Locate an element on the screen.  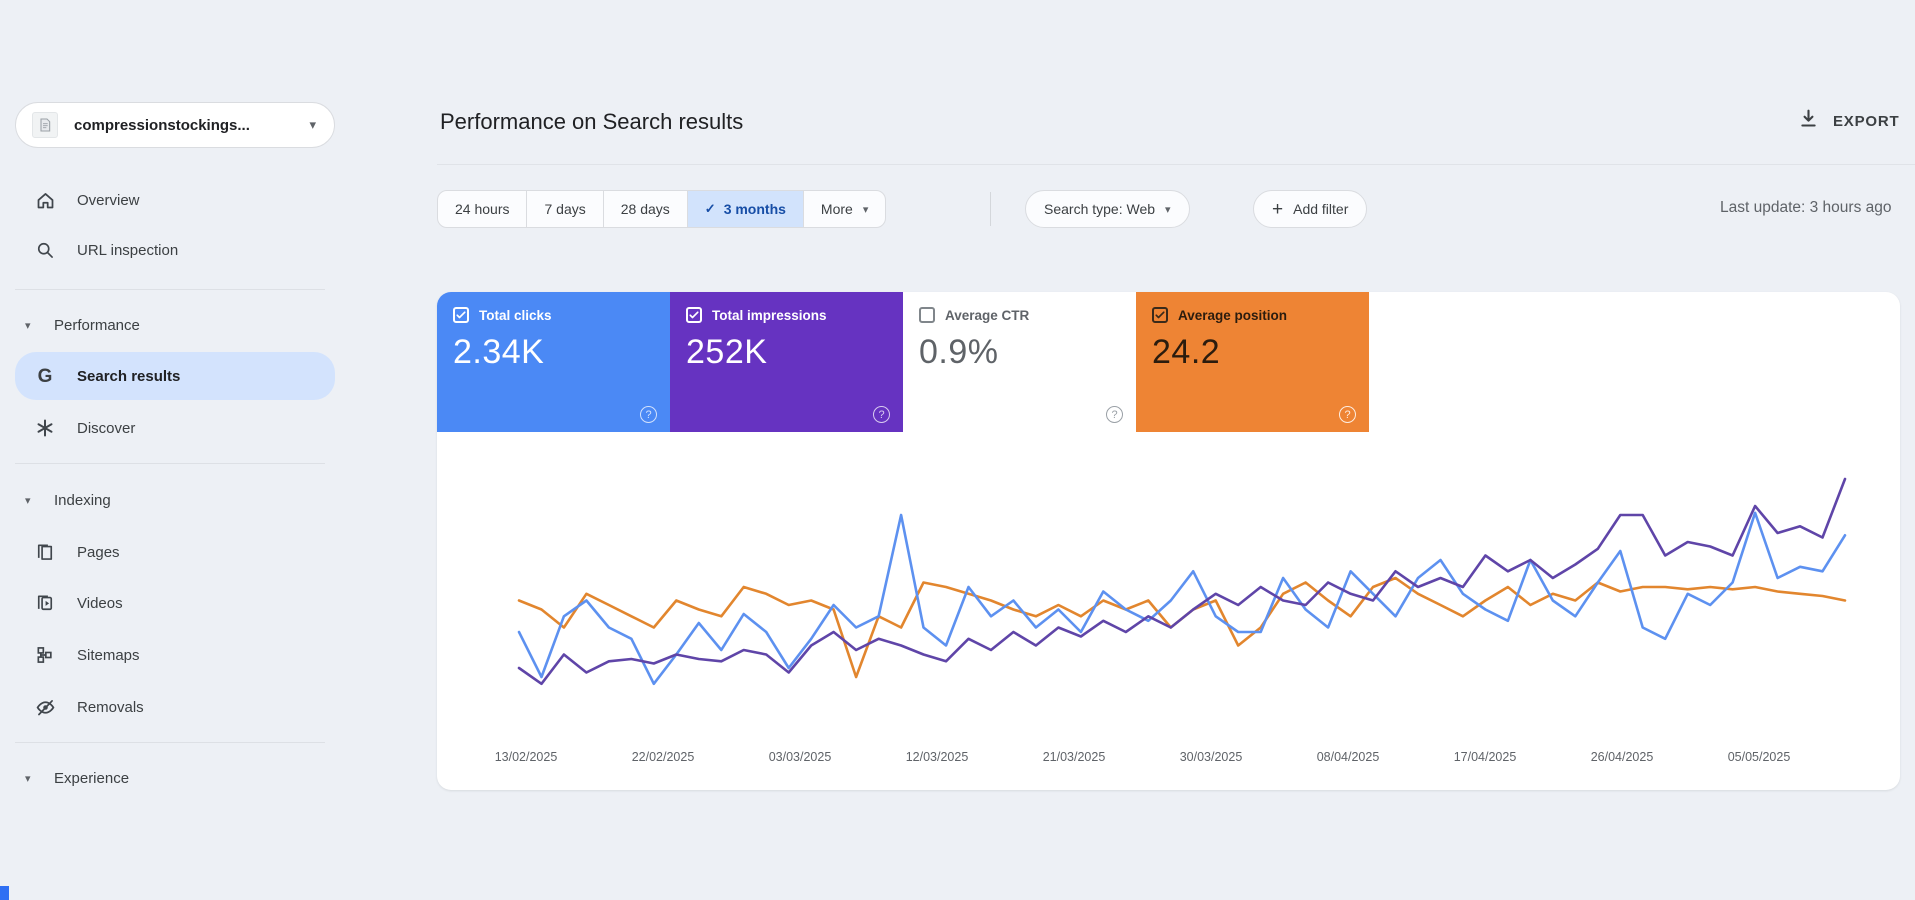
tile-total-impressions: Total impressions 252K ? is located at coordinates (786, 362).